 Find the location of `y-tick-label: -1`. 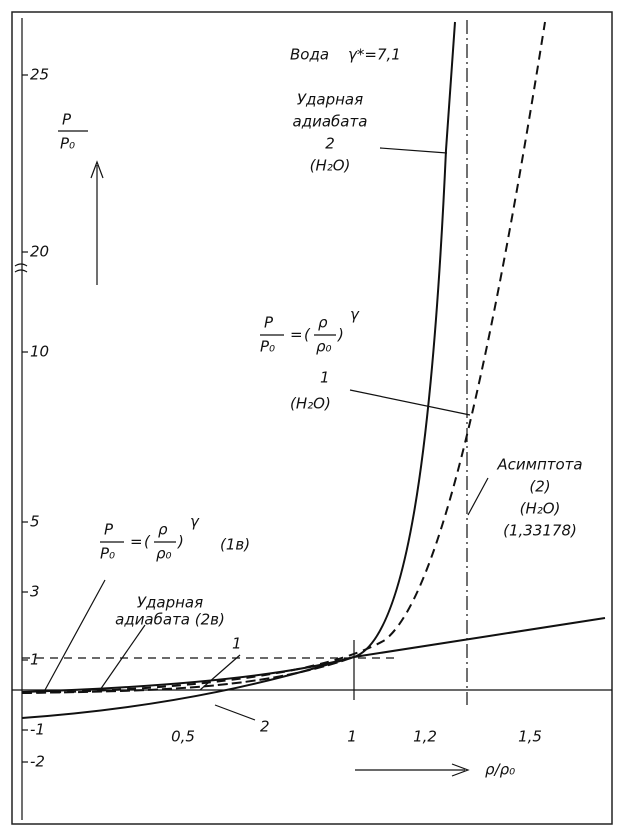

y-tick-label: -1 is located at coordinates (37, 730).